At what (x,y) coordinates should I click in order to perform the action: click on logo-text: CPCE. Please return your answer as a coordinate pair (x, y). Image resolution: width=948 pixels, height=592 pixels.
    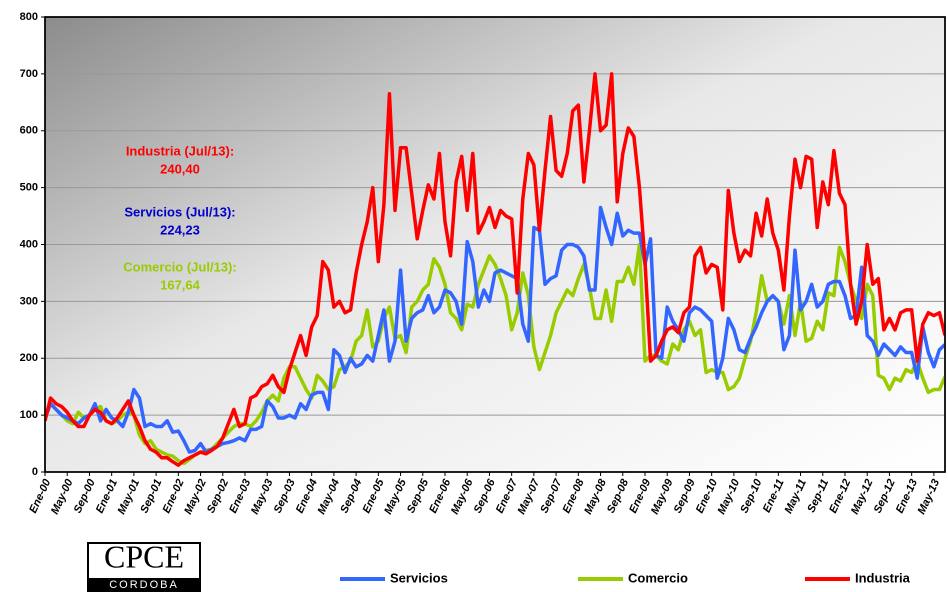
    Looking at the image, I should click on (144, 556).